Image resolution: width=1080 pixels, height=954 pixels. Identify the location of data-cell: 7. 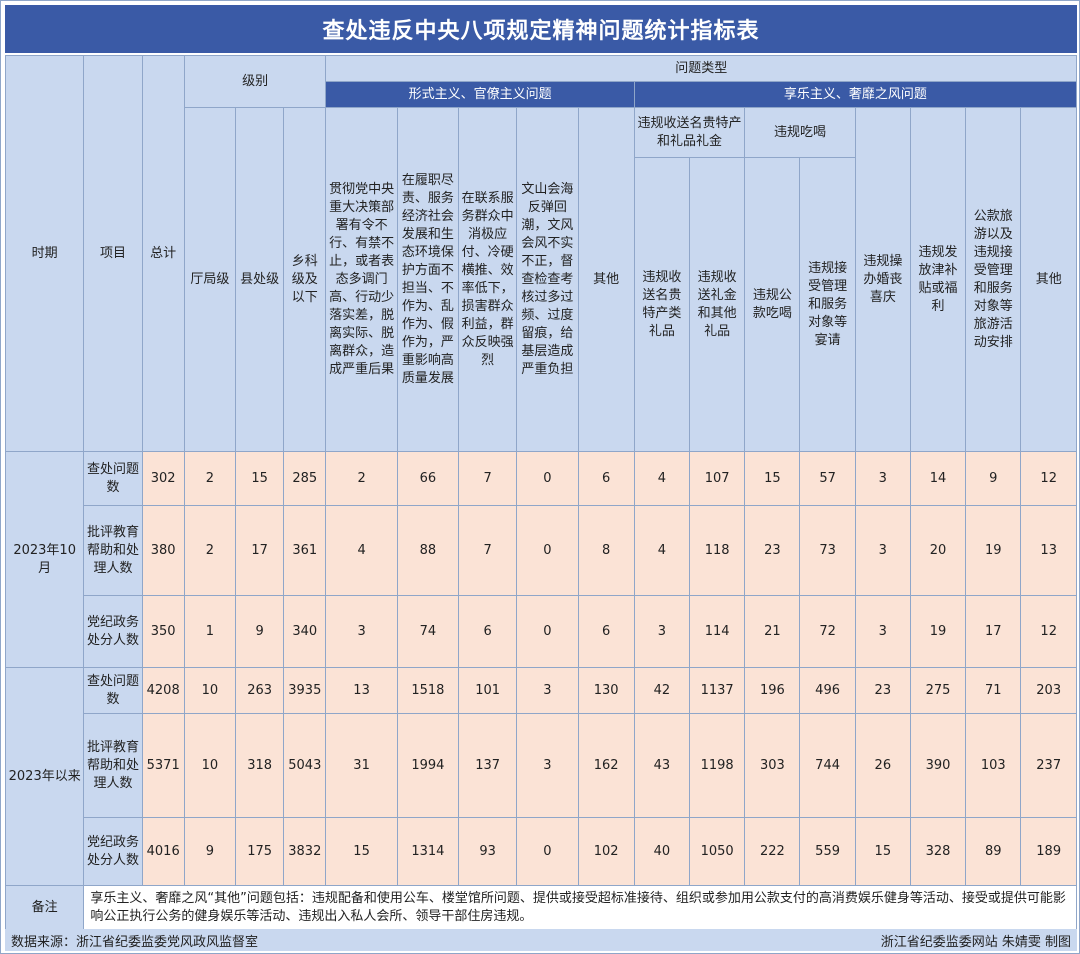
(487, 478).